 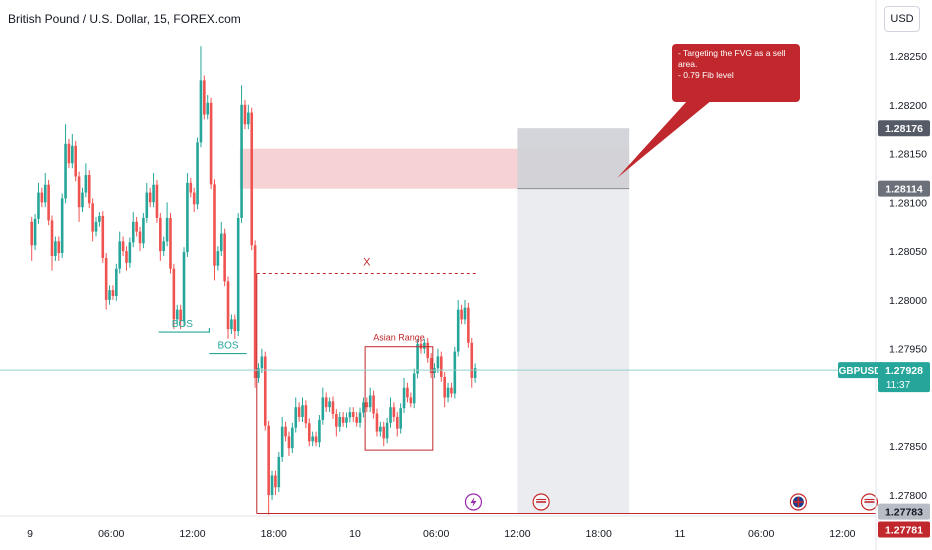 What do you see at coordinates (908, 57) in the screenshot?
I see `price-tick-label: 1.28250` at bounding box center [908, 57].